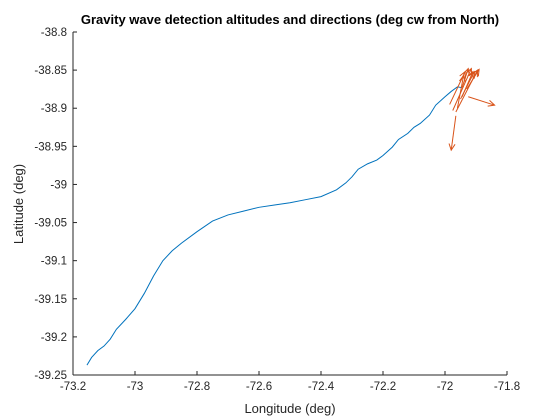  I want to click on y-tick-label: -38.8, so click(54, 33).